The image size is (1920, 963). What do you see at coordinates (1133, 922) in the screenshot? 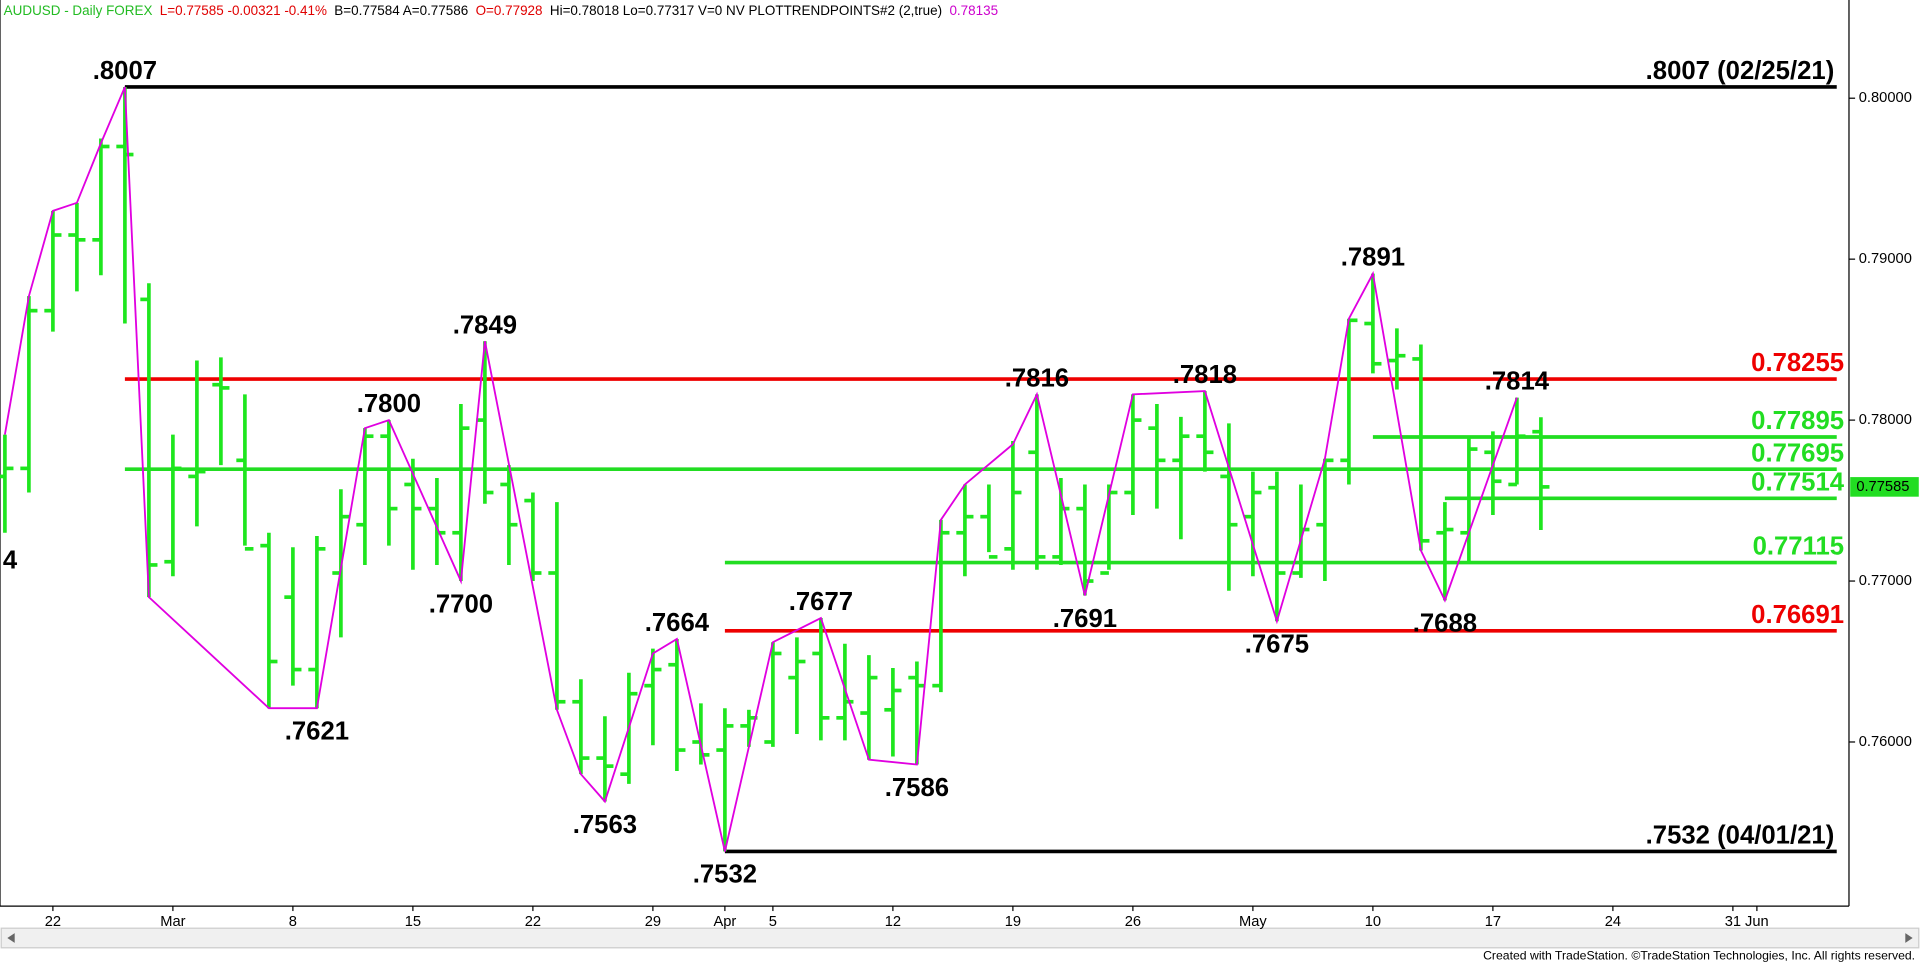
I see `x-tick-label: 26` at bounding box center [1133, 922].